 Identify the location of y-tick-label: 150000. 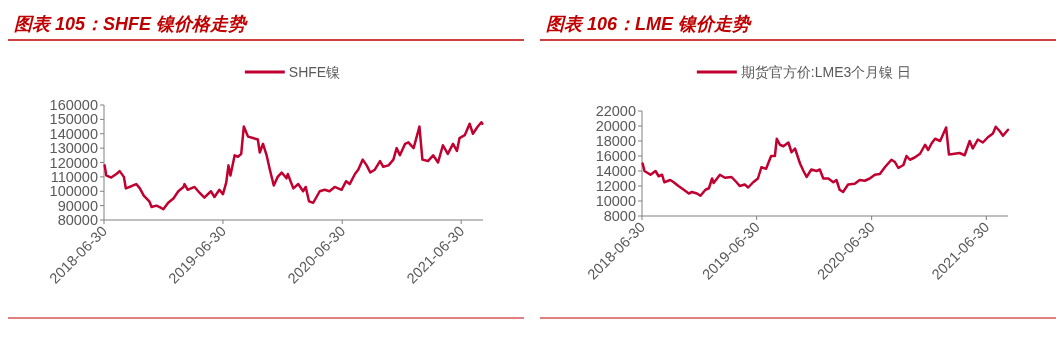
(73, 119).